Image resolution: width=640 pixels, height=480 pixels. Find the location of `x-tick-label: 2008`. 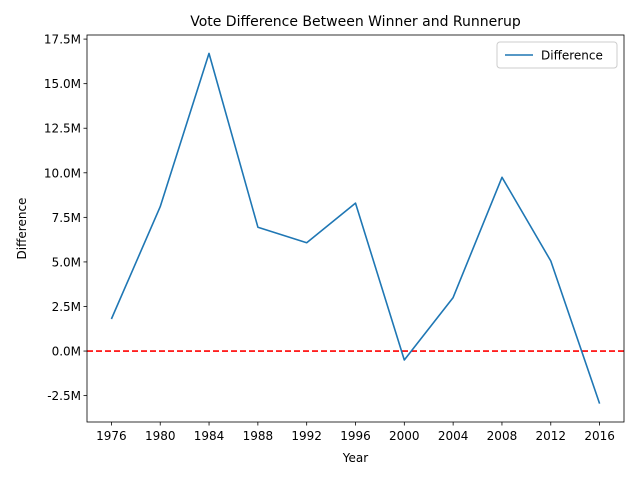

x-tick-label: 2008 is located at coordinates (502, 436).